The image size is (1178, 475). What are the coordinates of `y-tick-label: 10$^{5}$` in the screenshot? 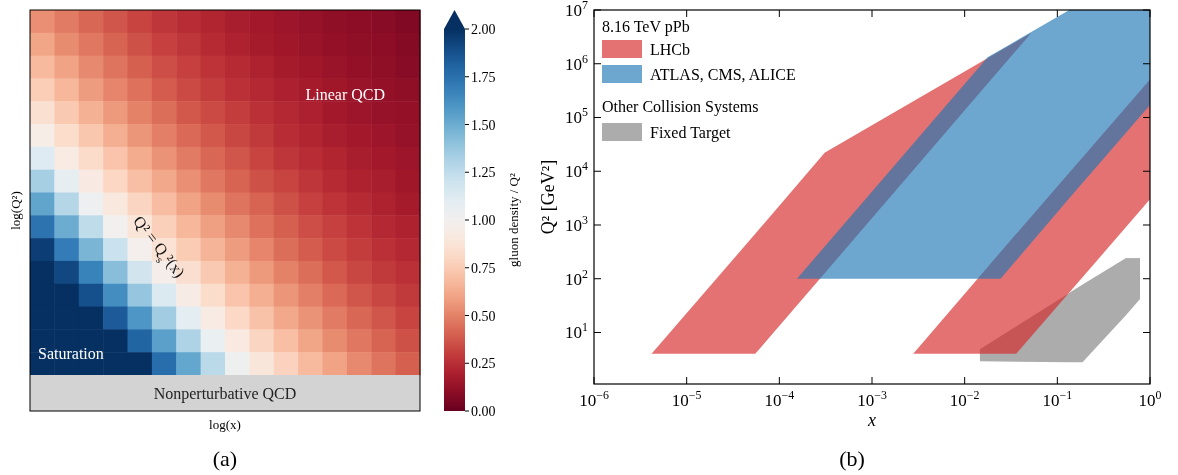 It's located at (577, 116).